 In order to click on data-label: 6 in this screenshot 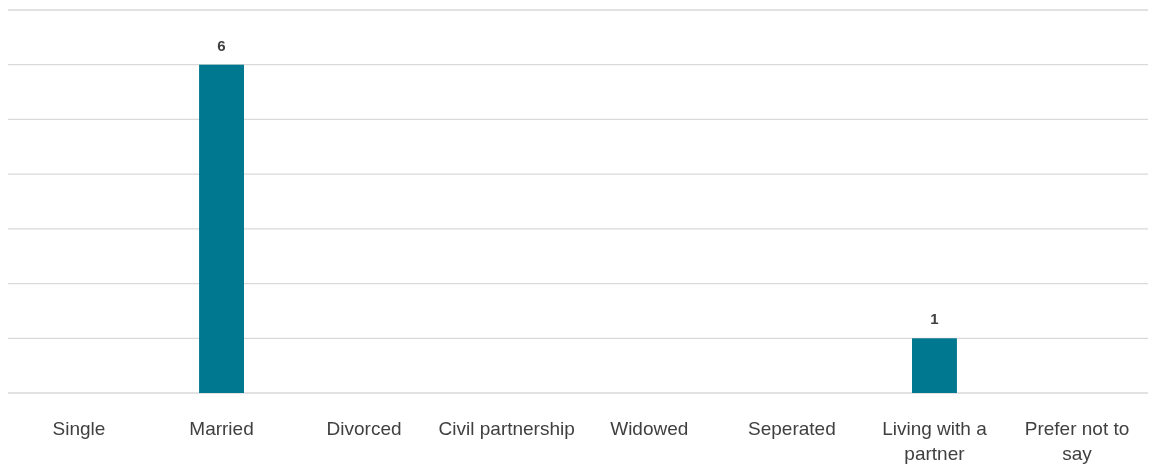, I will do `click(221, 45)`.